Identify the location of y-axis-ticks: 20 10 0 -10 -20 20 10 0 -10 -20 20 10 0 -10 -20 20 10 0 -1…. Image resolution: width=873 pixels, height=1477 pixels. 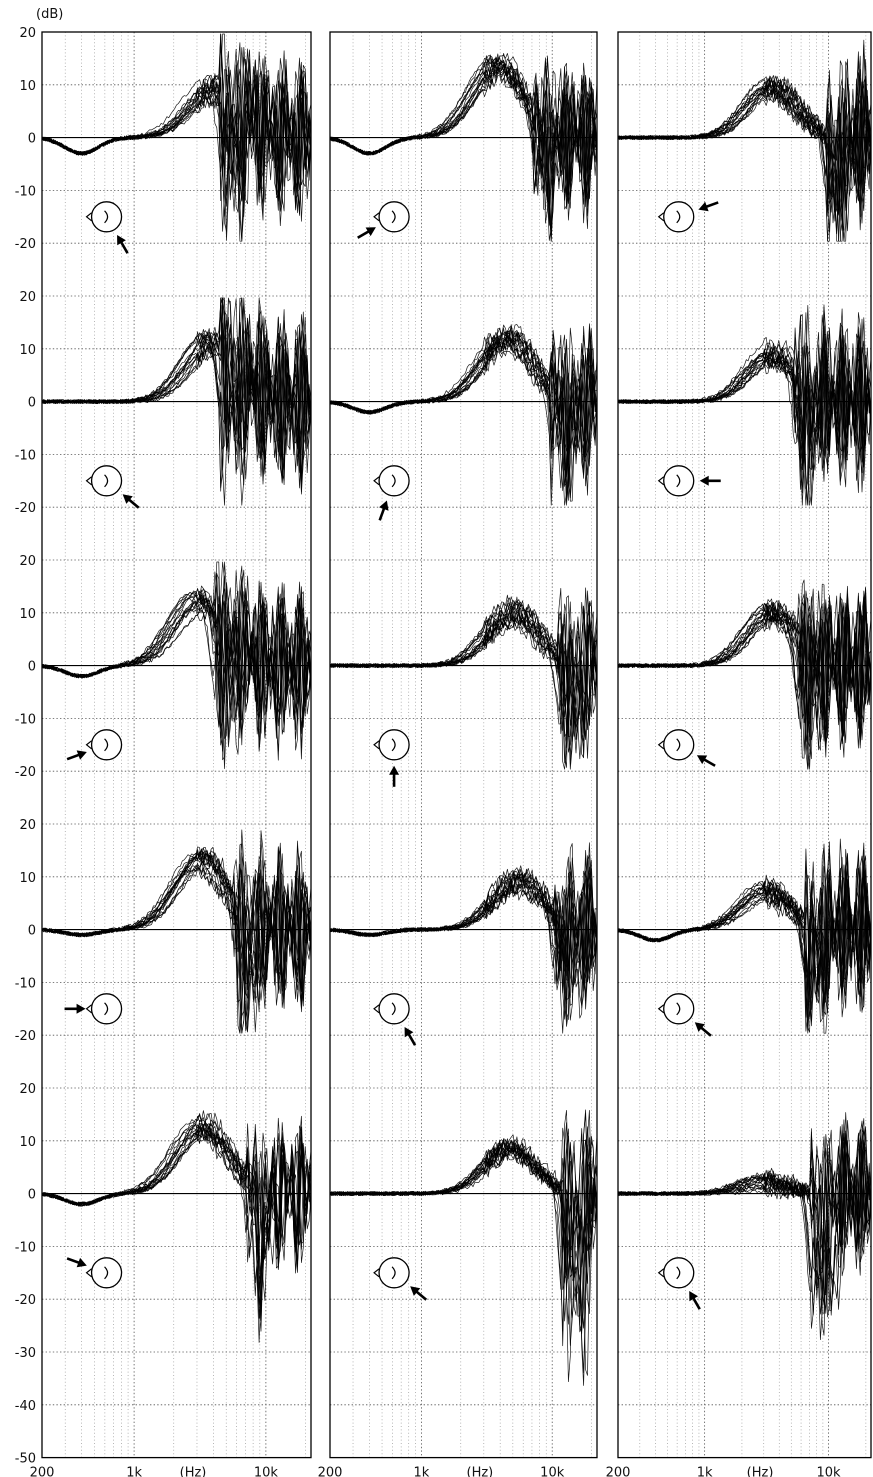
(25, 746).